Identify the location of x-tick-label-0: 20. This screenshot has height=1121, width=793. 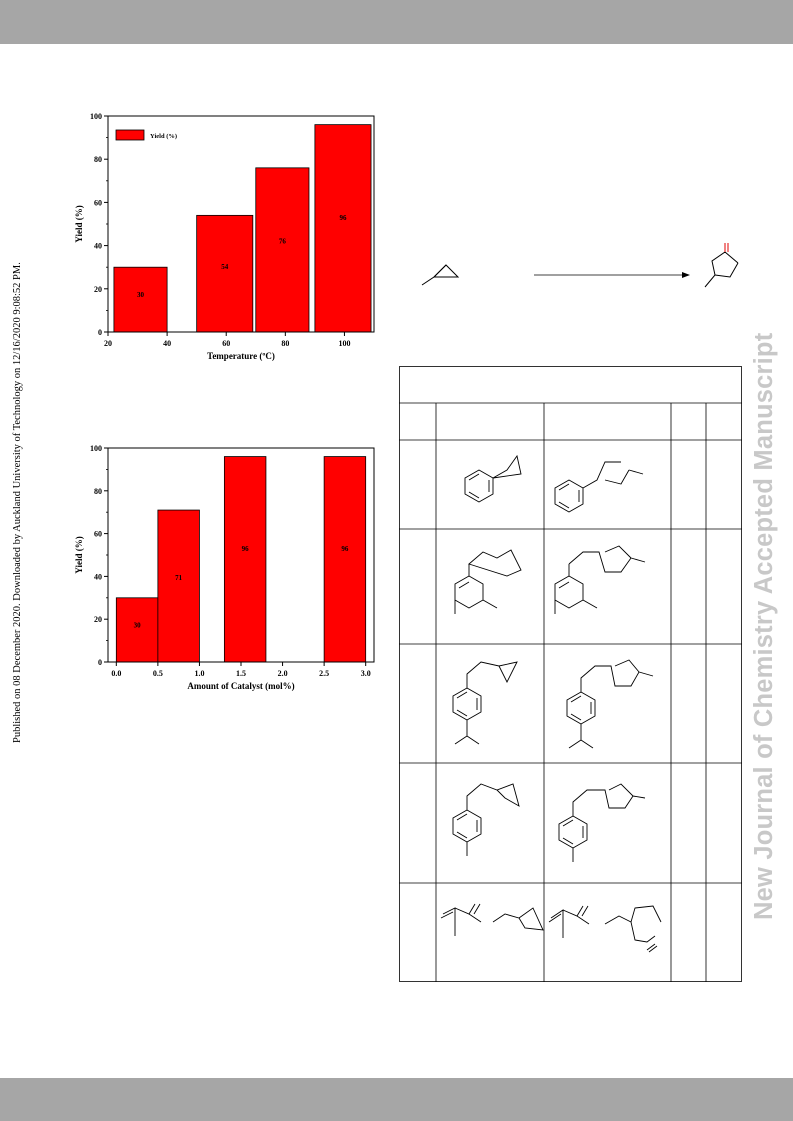
(108, 343).